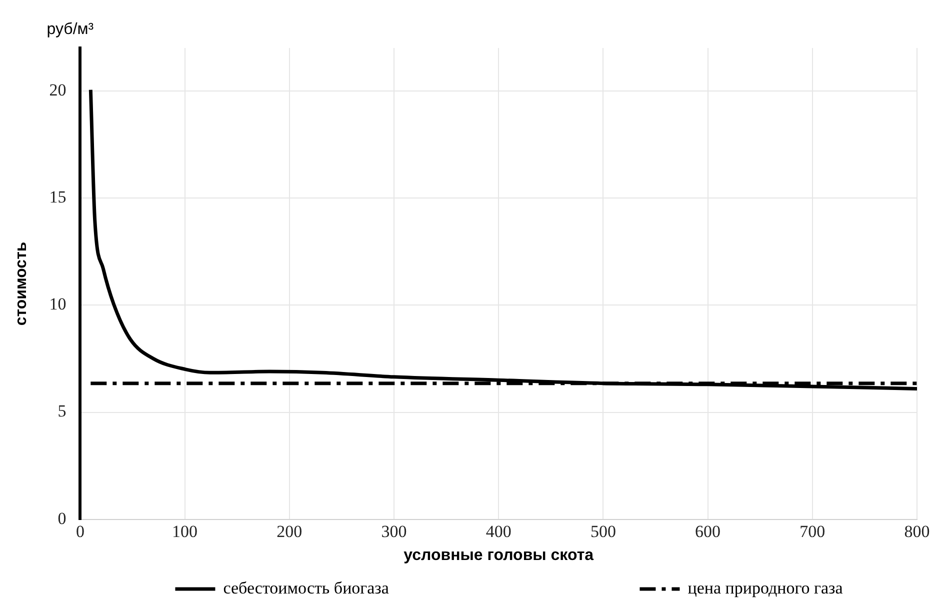 The image size is (945, 613). I want to click on legend-label: себестоимость биогаза, so click(306, 588).